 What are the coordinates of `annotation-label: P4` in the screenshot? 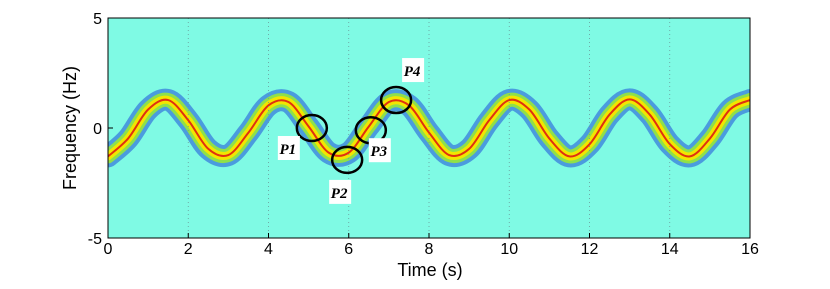 It's located at (412, 72).